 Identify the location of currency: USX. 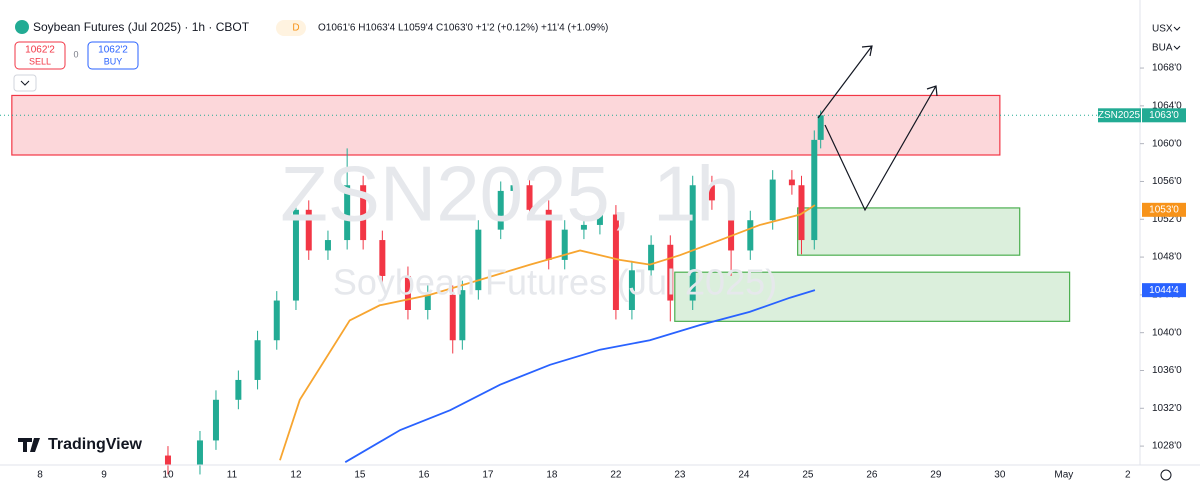
(1162, 29).